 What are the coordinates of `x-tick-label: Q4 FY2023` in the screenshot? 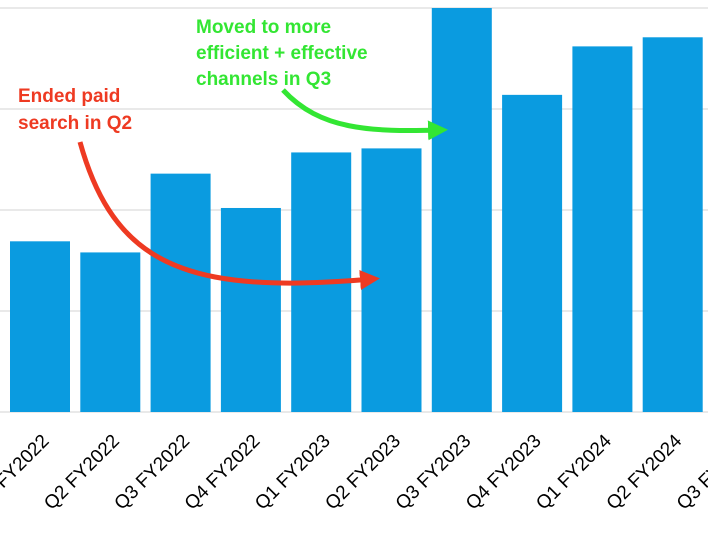 It's located at (504, 473).